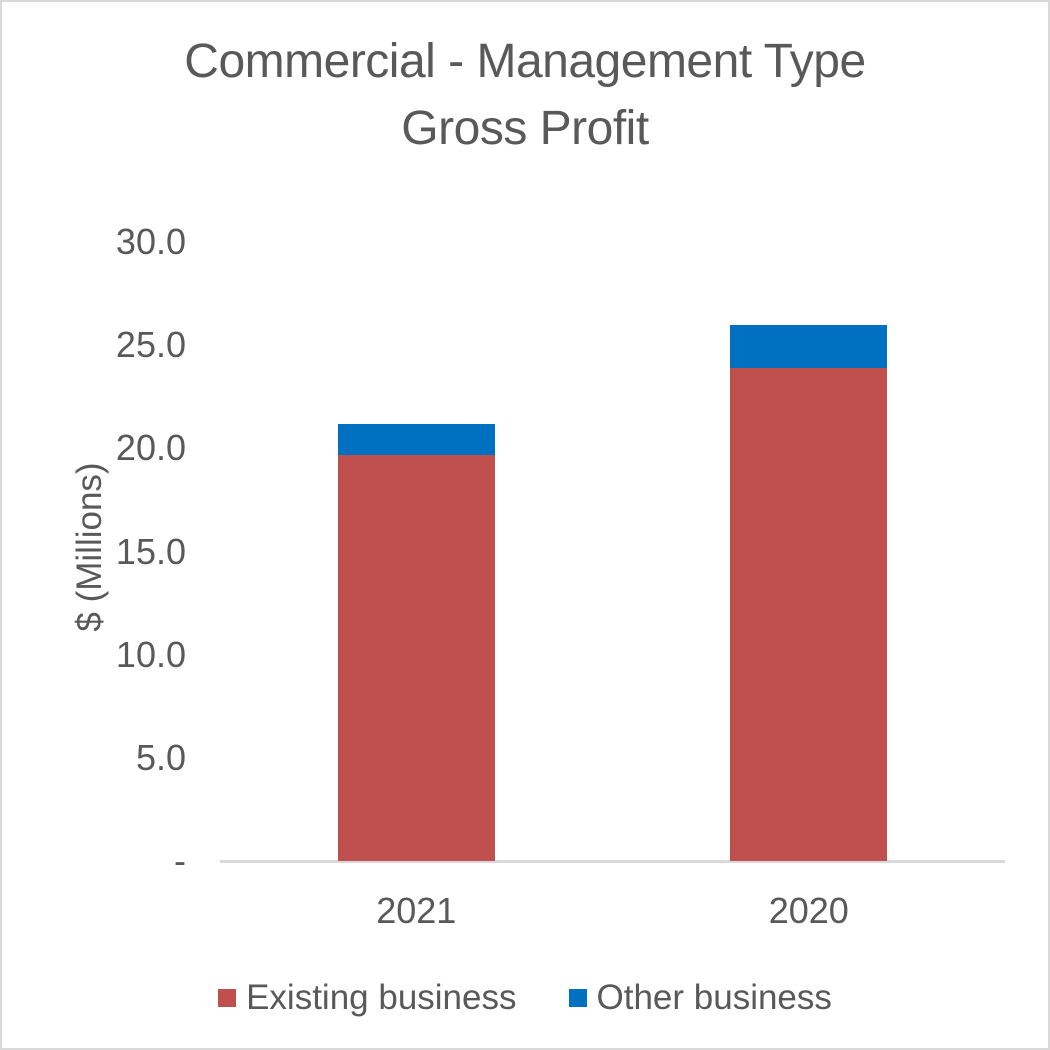  What do you see at coordinates (525, 128) in the screenshot?
I see `chart-title-line-2: Gross Profit` at bounding box center [525, 128].